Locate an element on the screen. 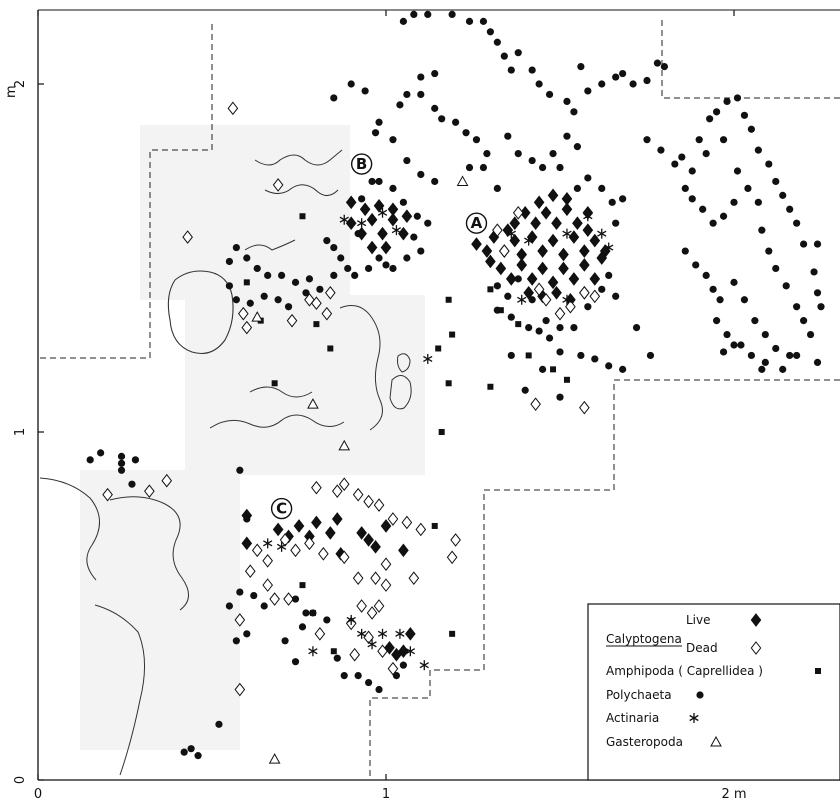 The width and height of the screenshot is (840, 802). legend-label: Polychaeta is located at coordinates (639, 695).